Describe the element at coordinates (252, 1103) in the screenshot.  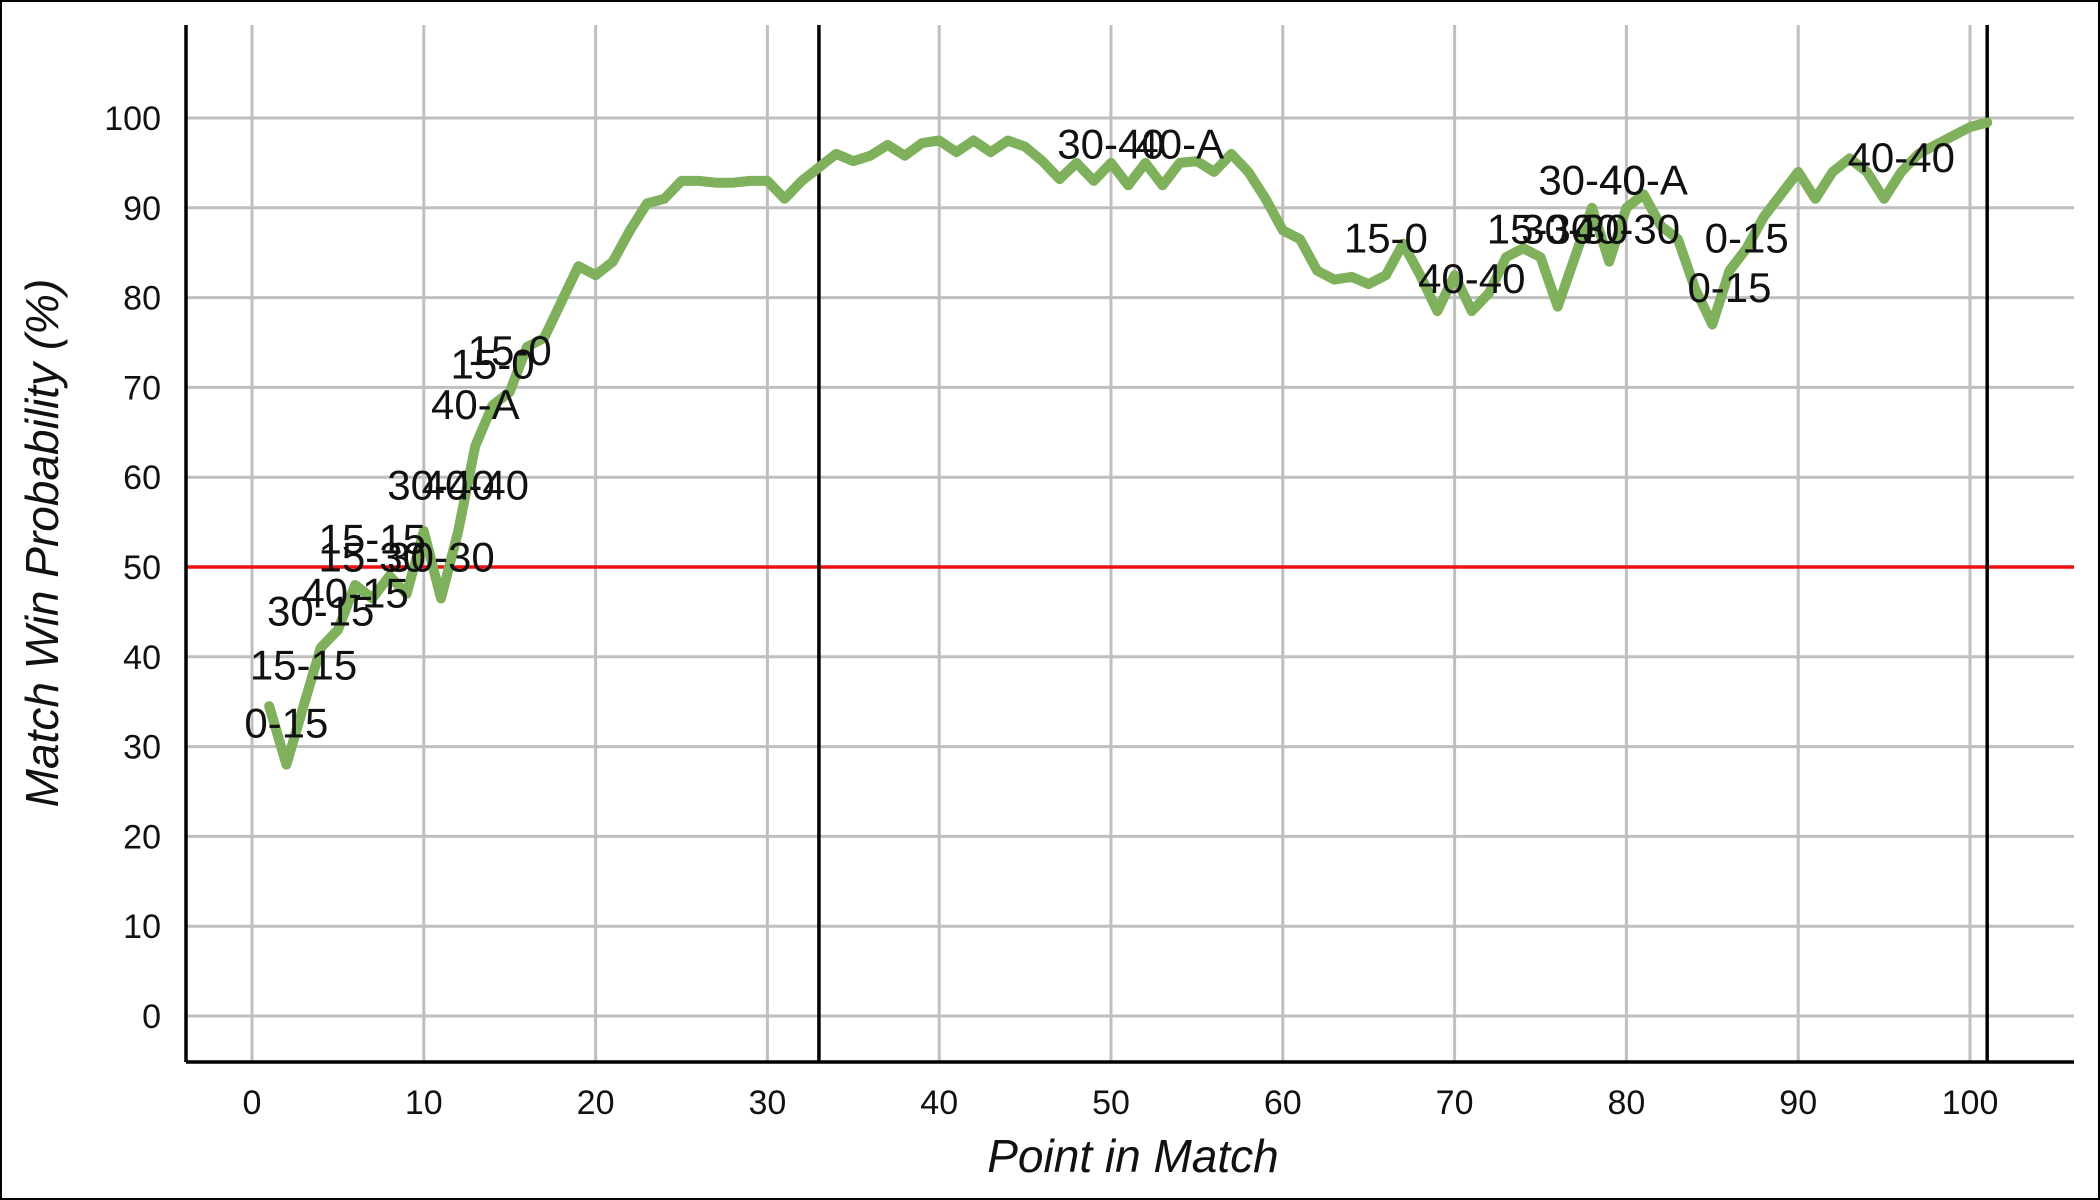
I see `x-tick-label: 0` at that location.